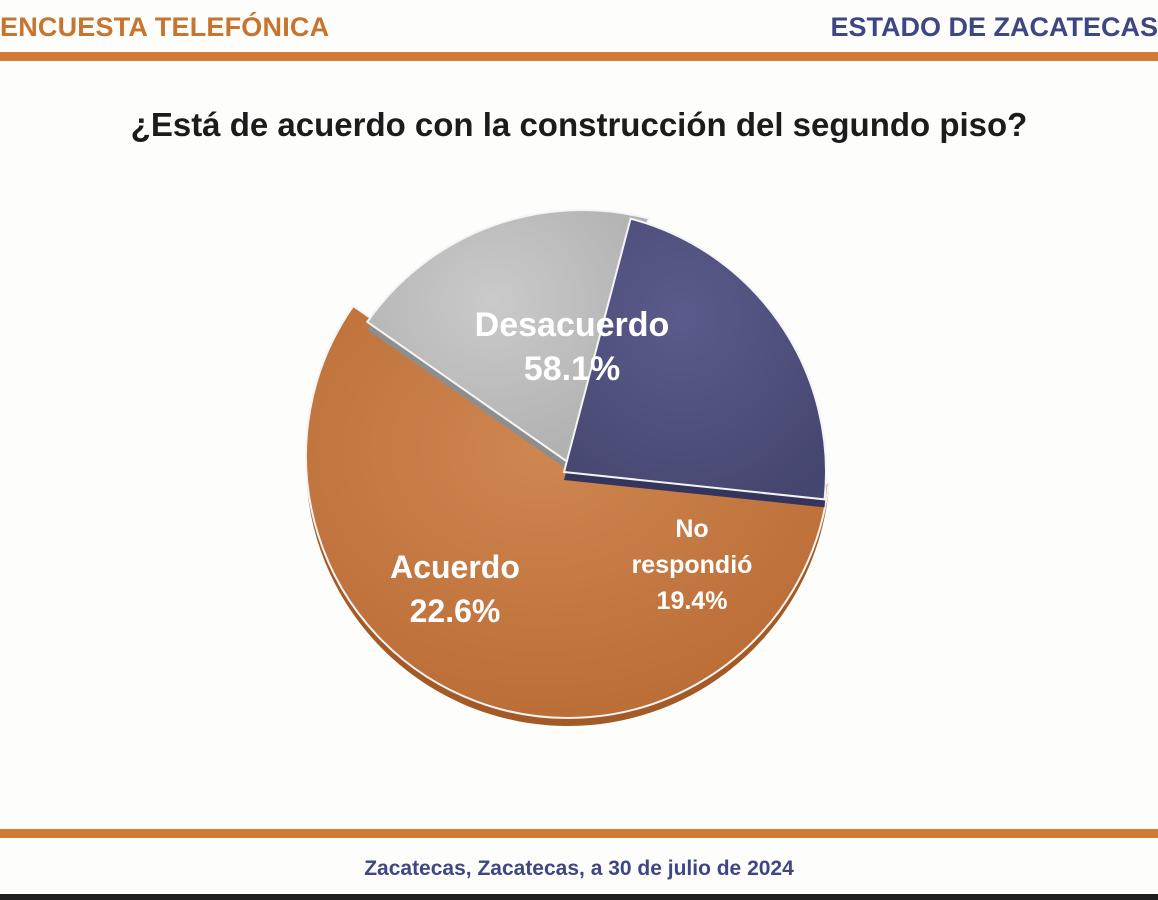 Image resolution: width=1158 pixels, height=900 pixels. What do you see at coordinates (579, 897) in the screenshot?
I see `bottom-edge` at bounding box center [579, 897].